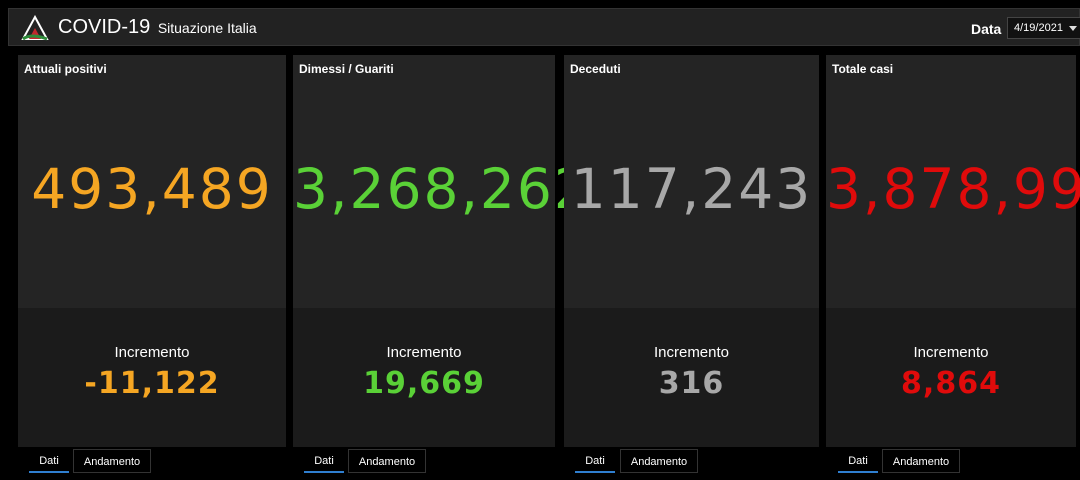  Describe the element at coordinates (387, 461) in the screenshot. I see `tab-andamento-2: Andamento` at that location.